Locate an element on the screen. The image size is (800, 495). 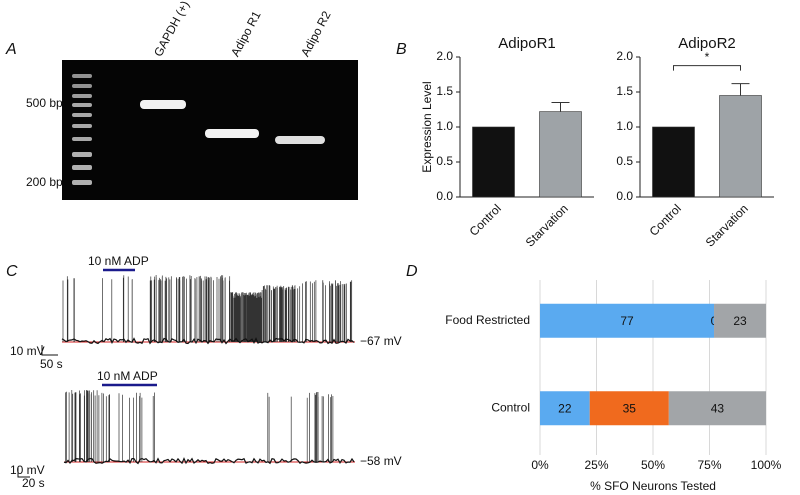
data-label: 43 is located at coordinates (718, 408).